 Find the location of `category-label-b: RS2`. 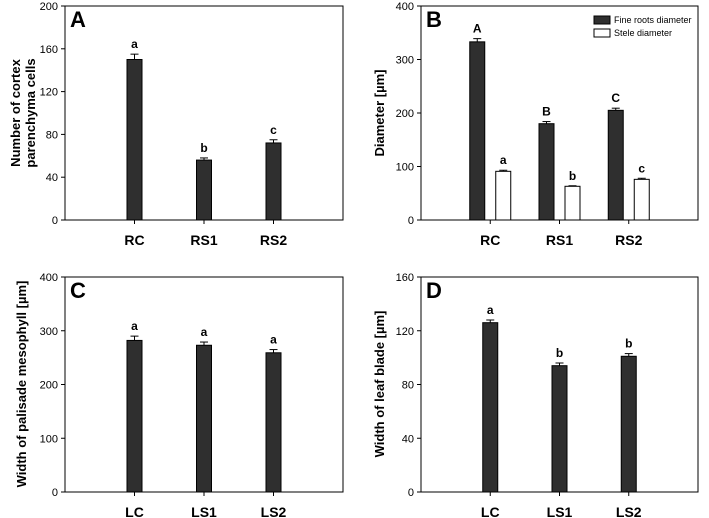

category-label-b: RS2 is located at coordinates (628, 240).